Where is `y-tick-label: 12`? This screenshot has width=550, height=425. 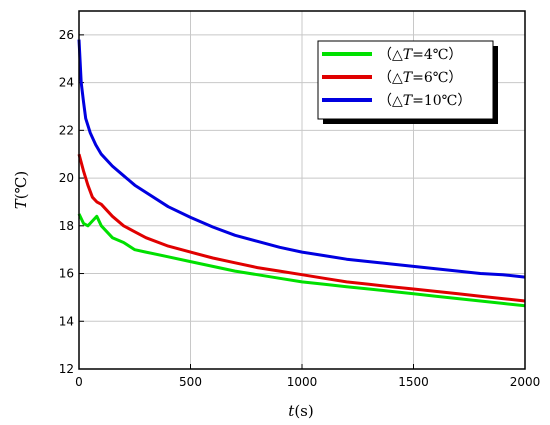
y-tick-label: 12 is located at coordinates (66, 369).